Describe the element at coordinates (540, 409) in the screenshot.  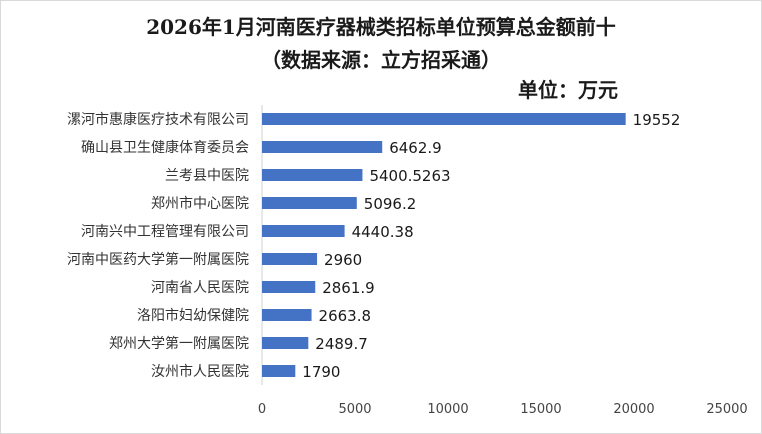
I see `x-tick-label: 15000` at that location.